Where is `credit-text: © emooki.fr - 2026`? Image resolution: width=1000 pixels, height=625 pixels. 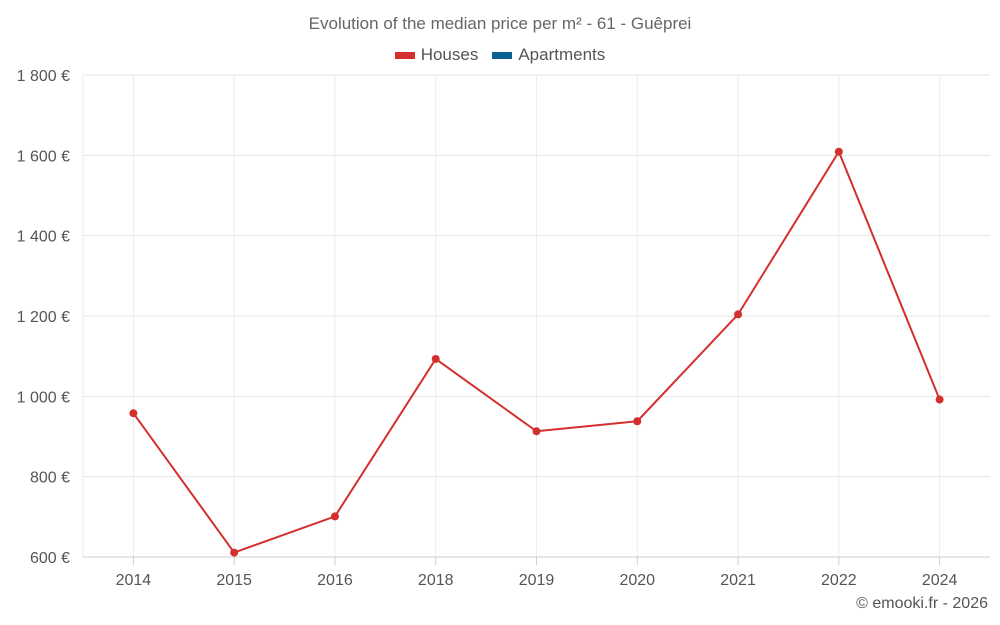
credit-text: © emooki.fr - 2026 is located at coordinates (922, 603).